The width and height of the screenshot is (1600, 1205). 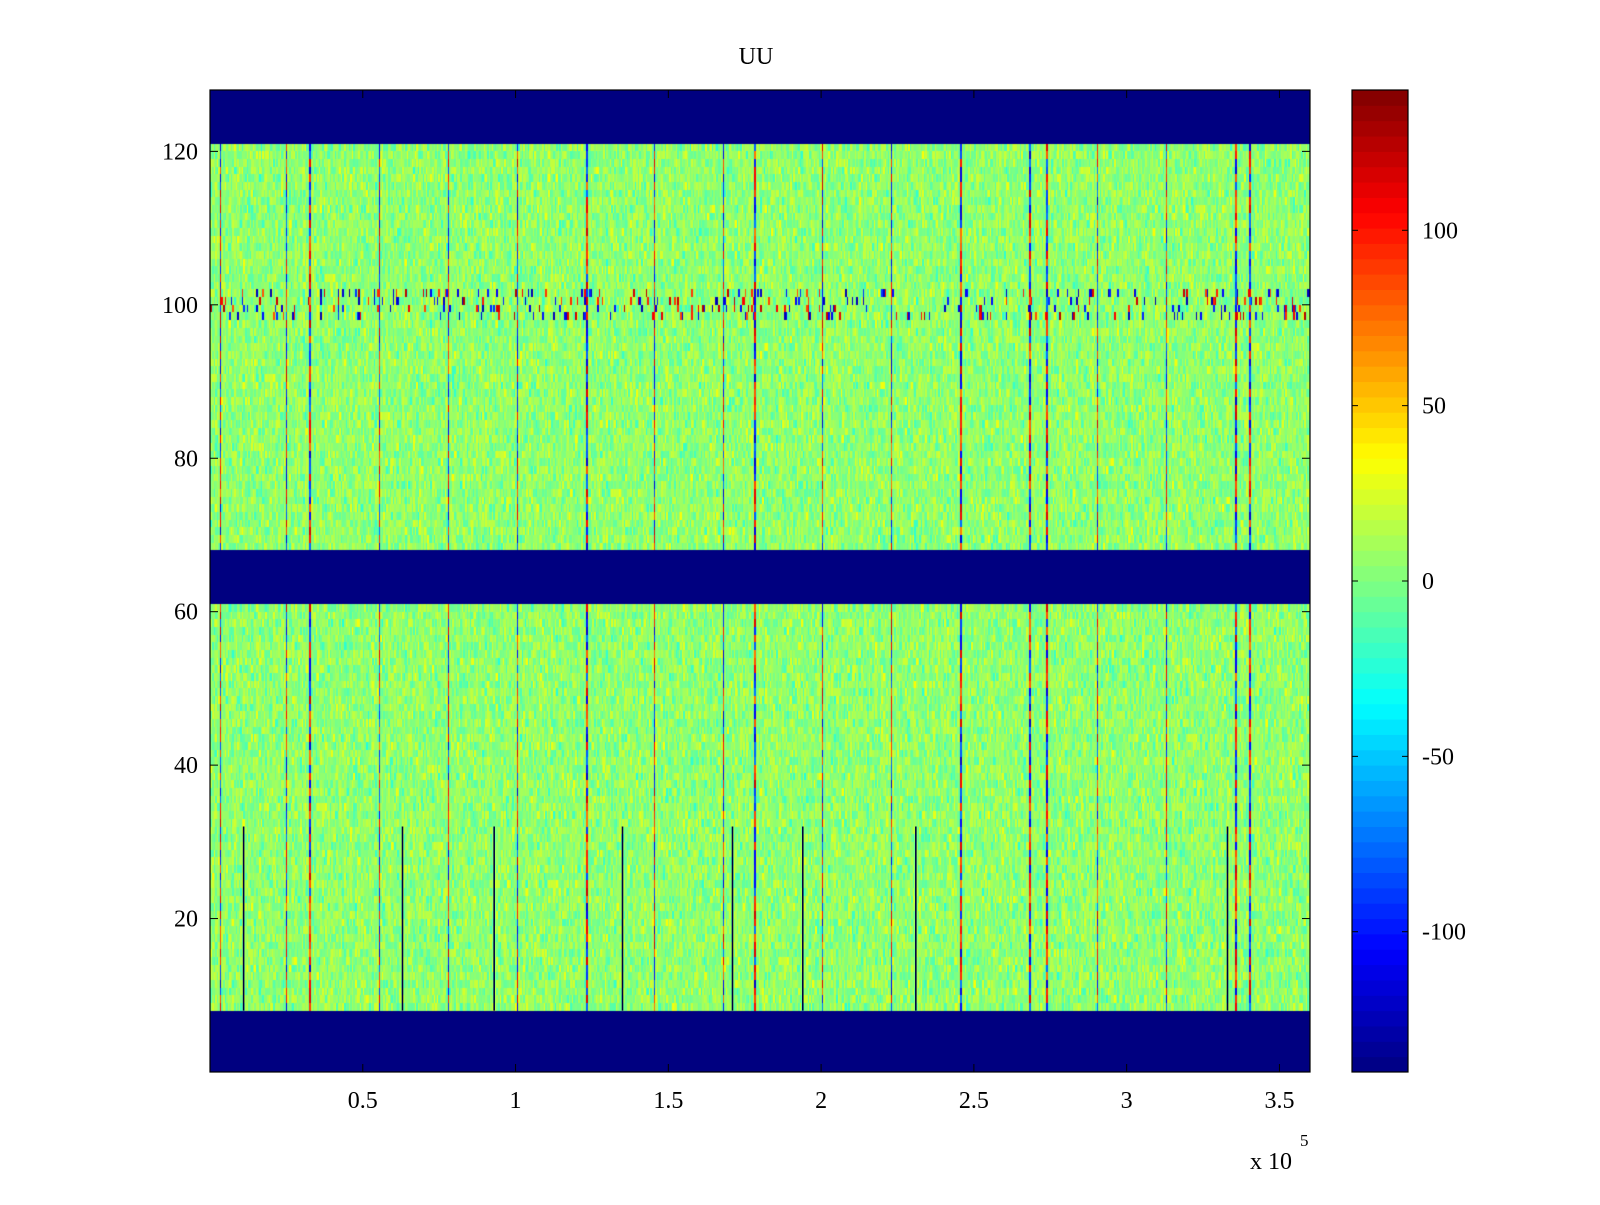 I want to click on colorbar-tick-label: -50, so click(x=1438, y=757).